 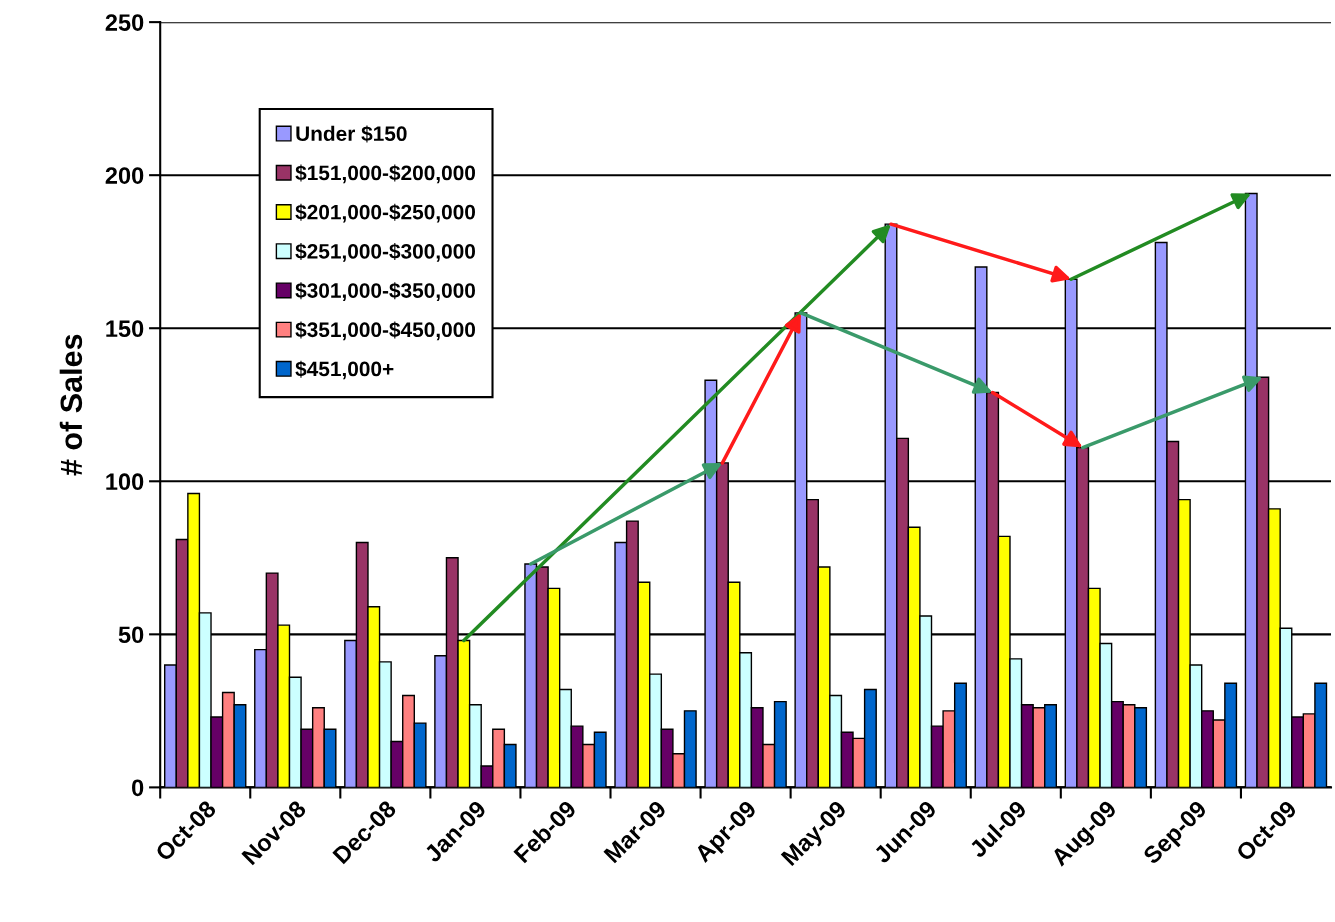 What do you see at coordinates (125, 482) in the screenshot?
I see `y-tick-label: 100` at bounding box center [125, 482].